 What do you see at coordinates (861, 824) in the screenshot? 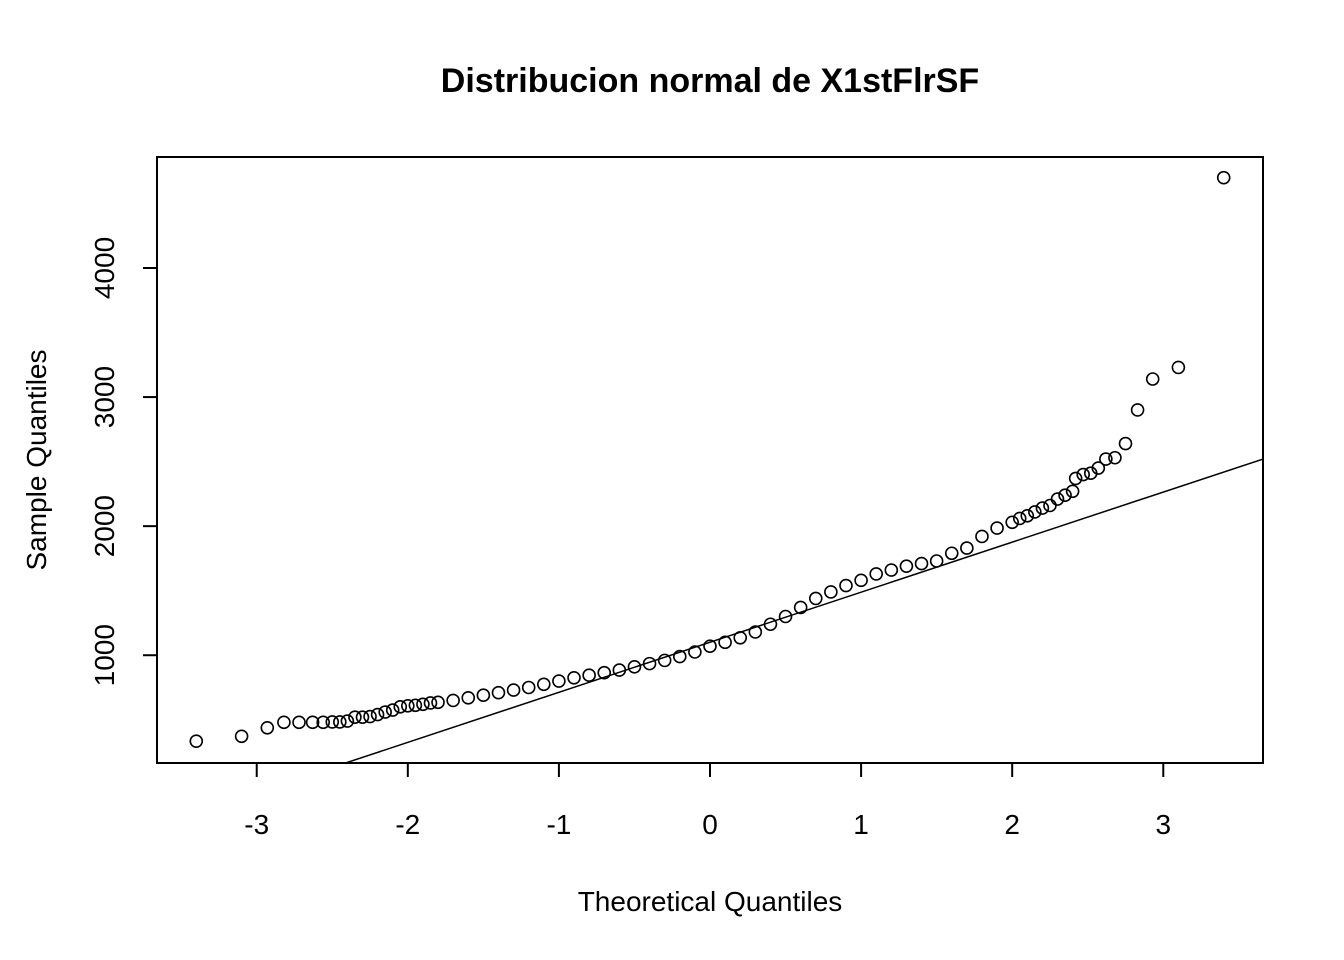
I see `x-tick-label: 1` at bounding box center [861, 824].